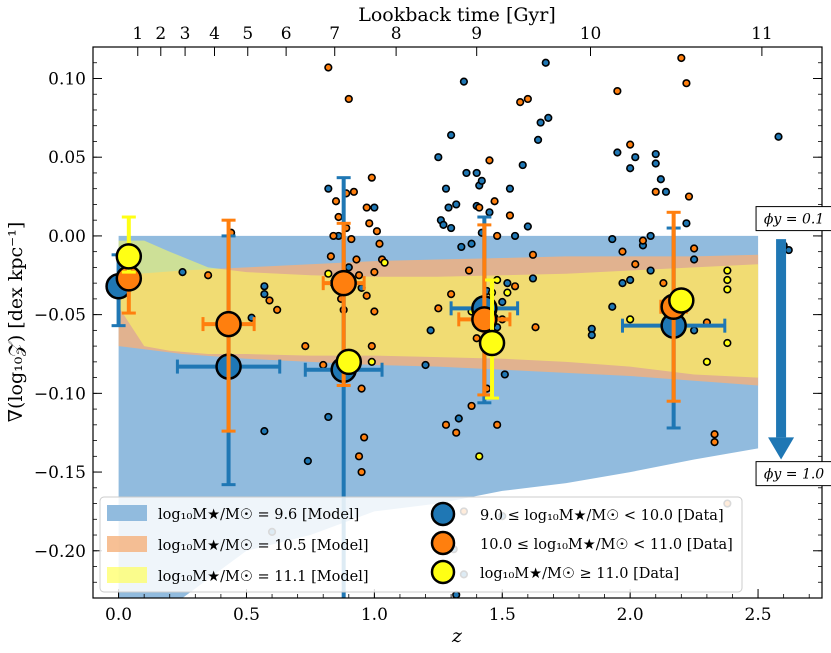  Describe the element at coordinates (185, 34) in the screenshot. I see `top-tick-label: 3` at that location.